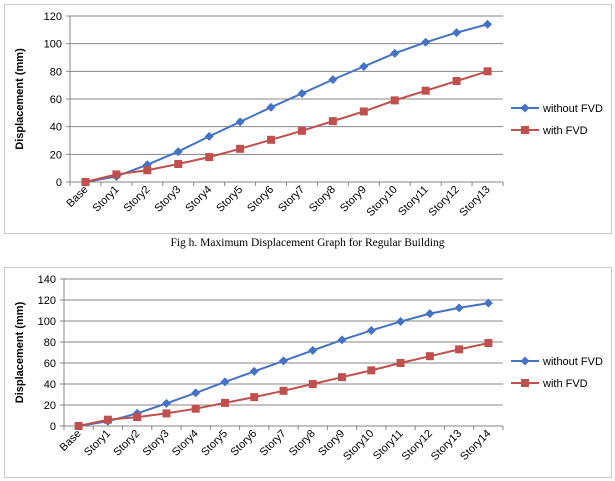  I want to click on y-tick-label: 80, so click(50, 343).